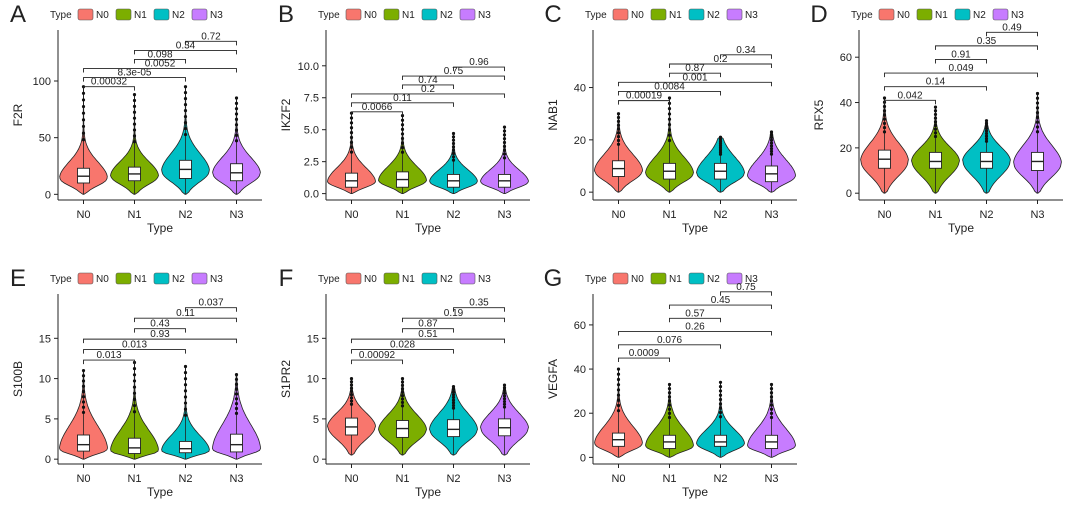 The image size is (1065, 526). I want to click on y-tick-label: 60, so click(580, 326).